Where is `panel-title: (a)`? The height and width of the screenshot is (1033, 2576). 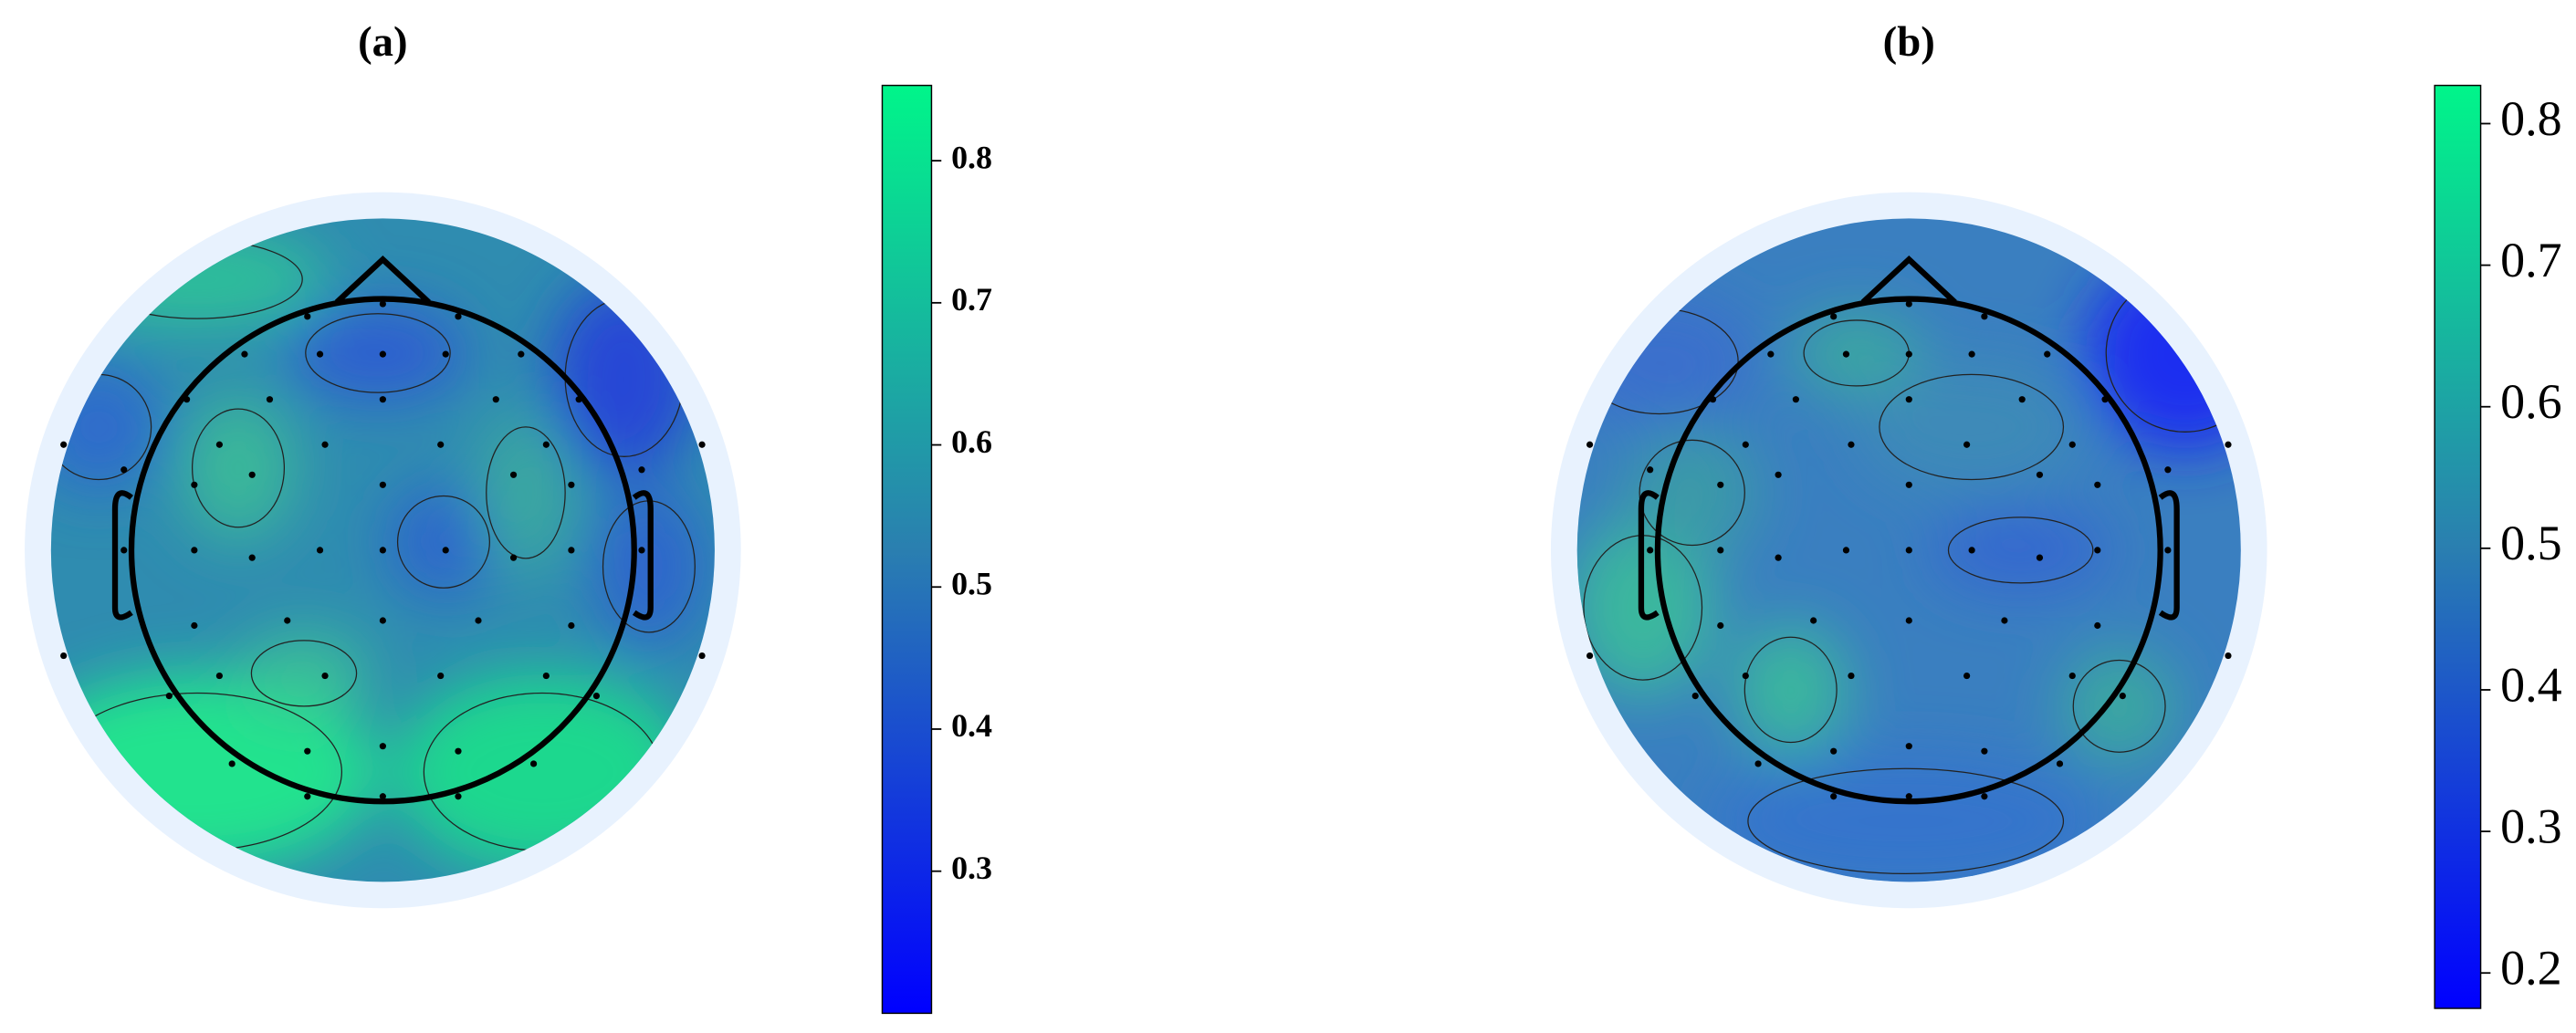 panel-title: (a) is located at coordinates (383, 42).